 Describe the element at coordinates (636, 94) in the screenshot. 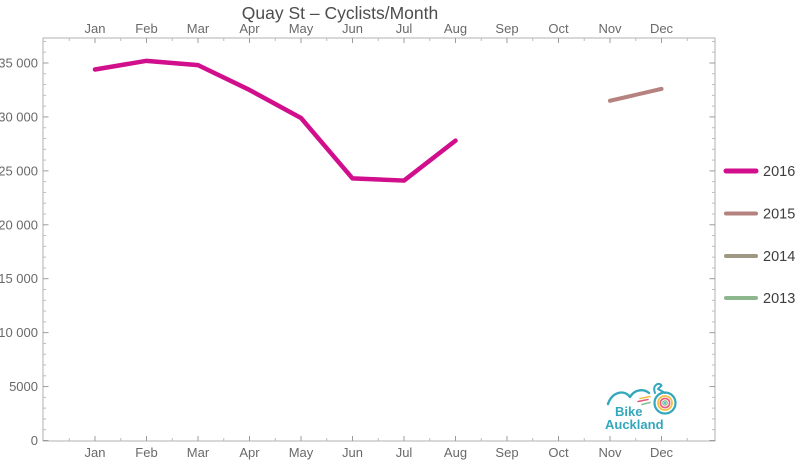

I see `series-line-2015` at that location.